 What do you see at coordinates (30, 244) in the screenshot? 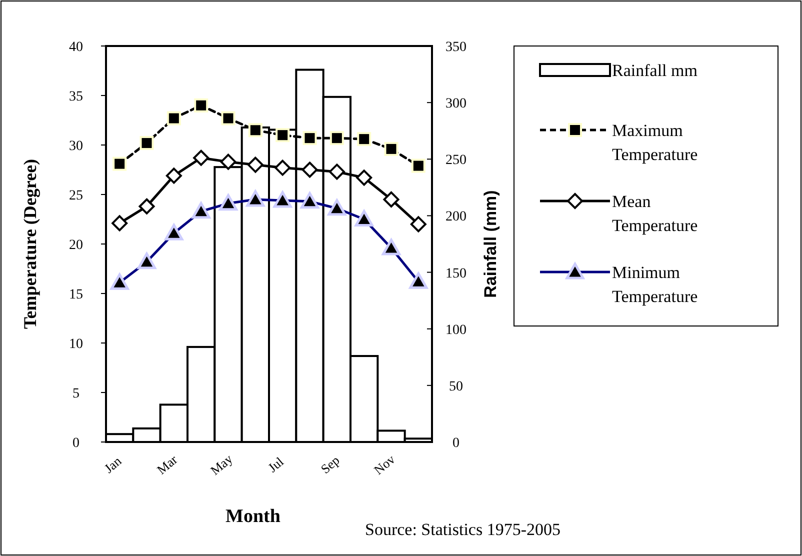
I see `y-axis-title: Temperature (Degree)` at bounding box center [30, 244].